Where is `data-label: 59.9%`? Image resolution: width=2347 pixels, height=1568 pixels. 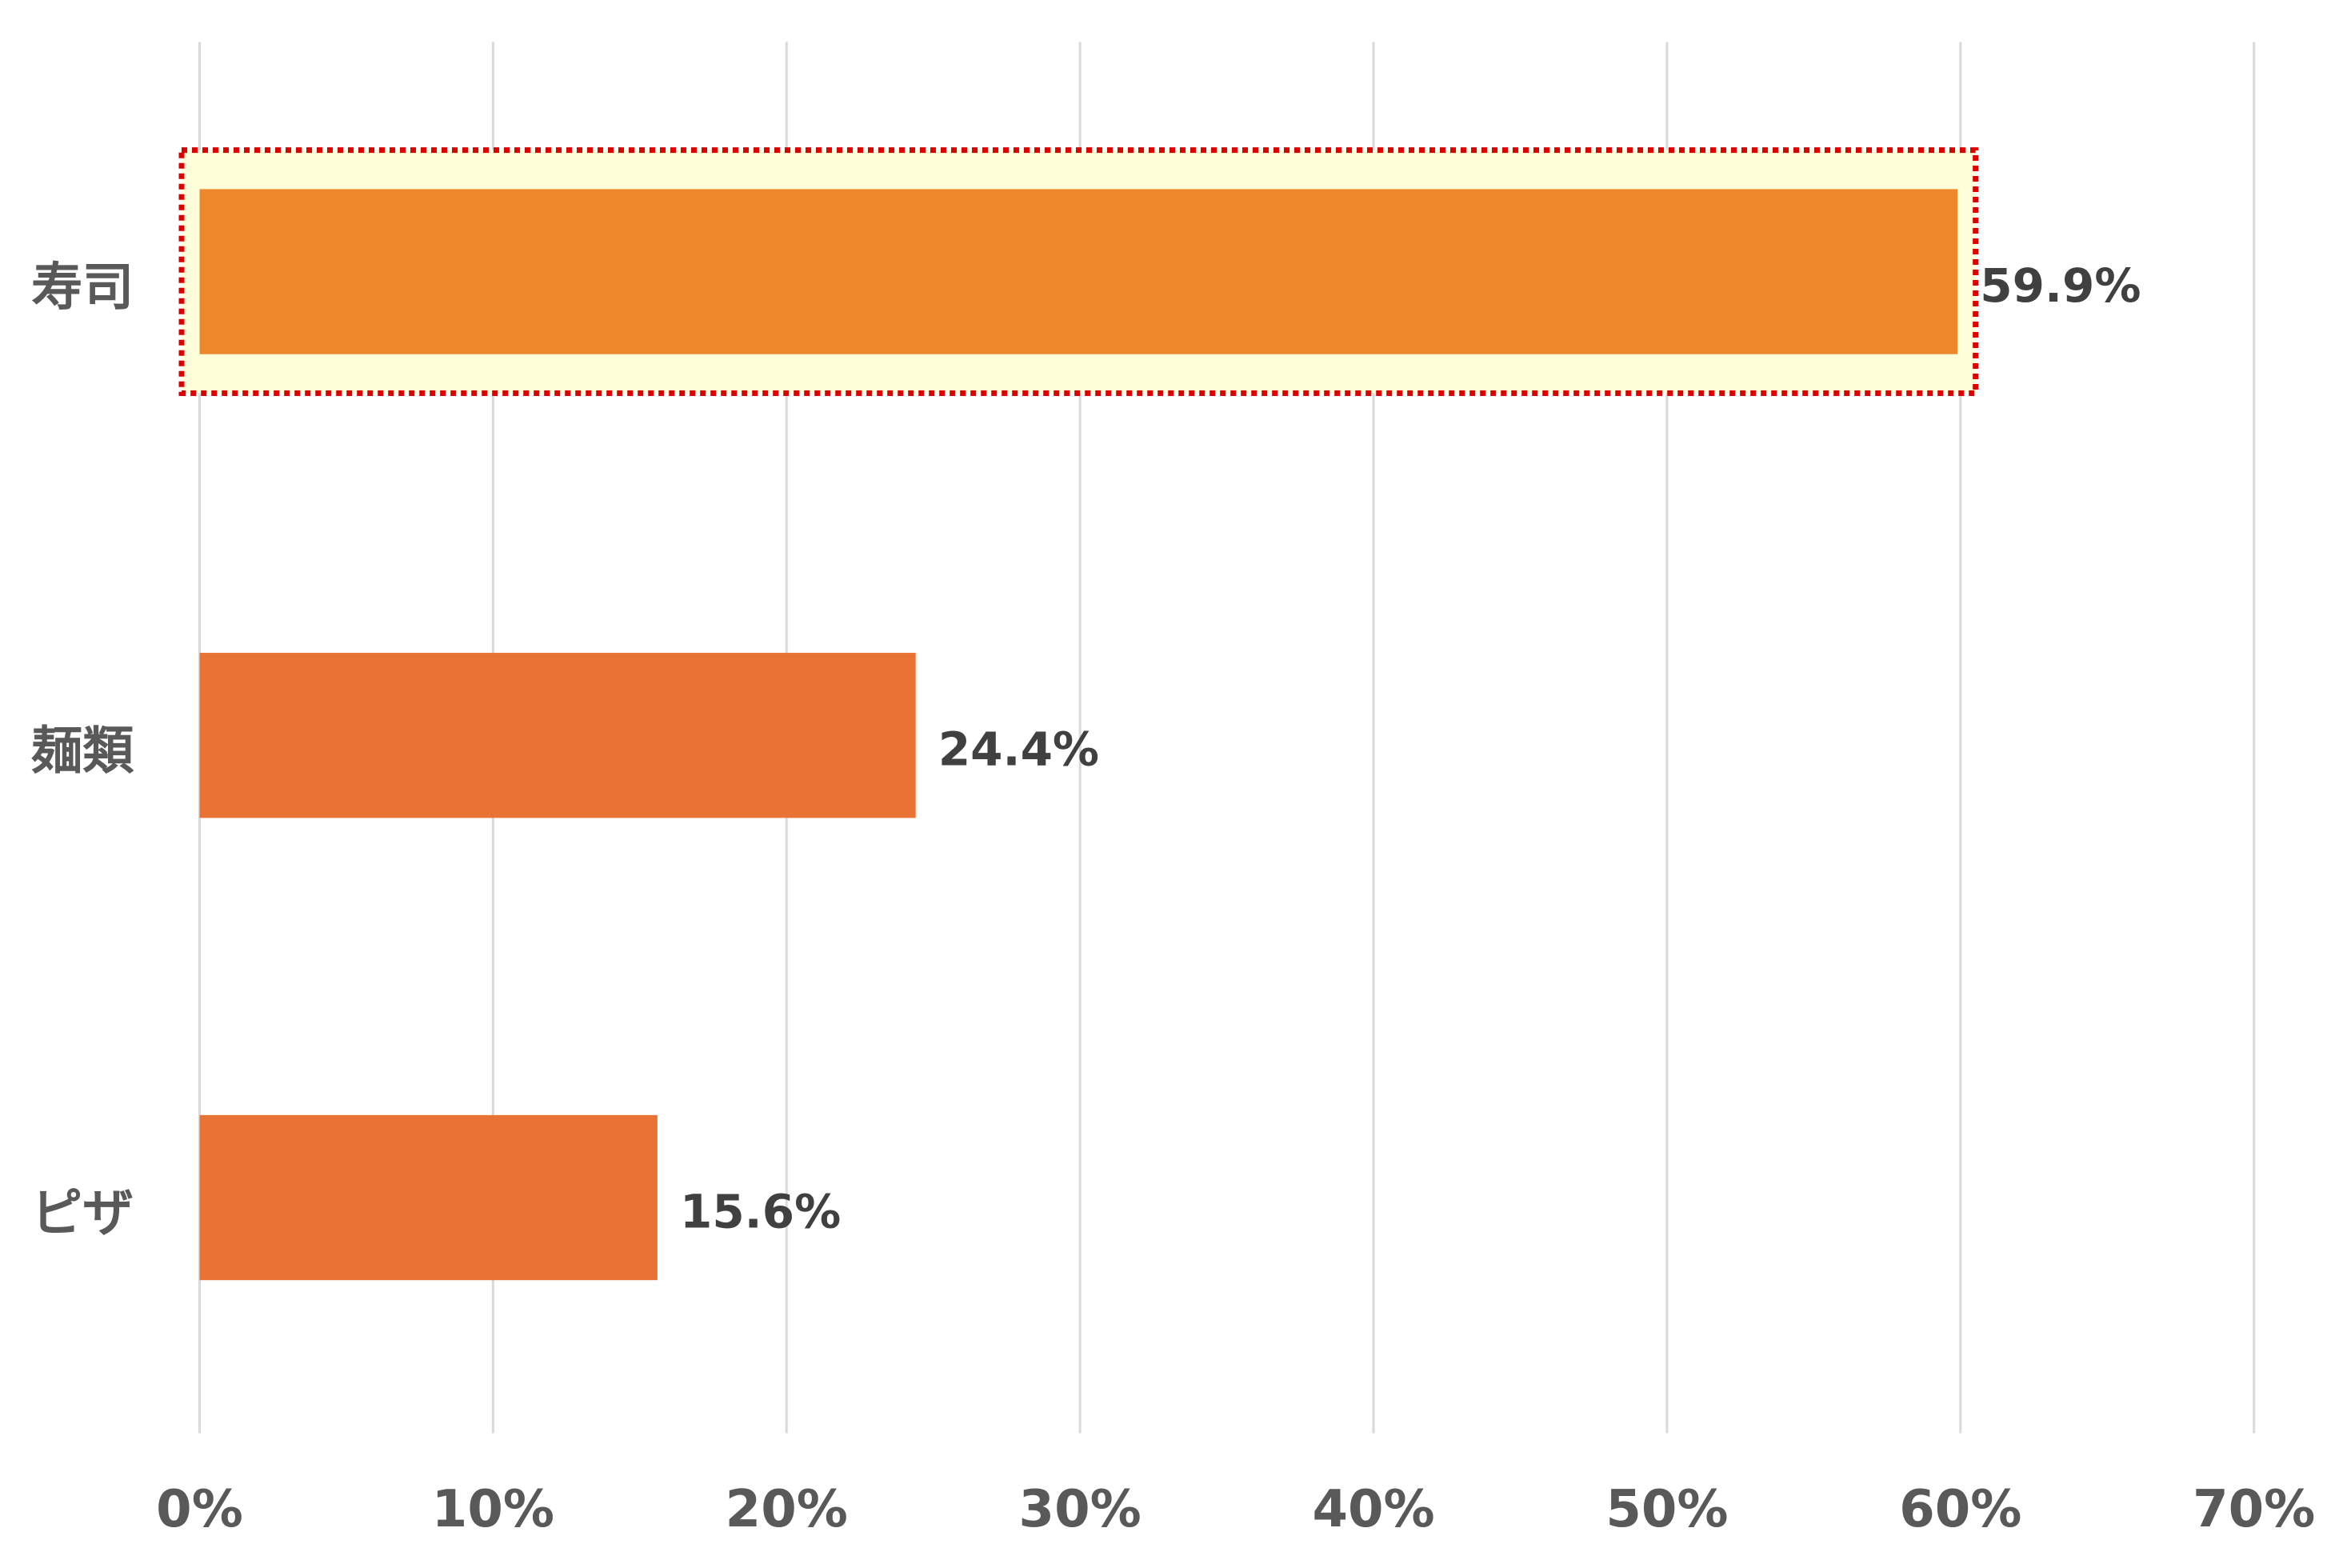 data-label: 59.9% is located at coordinates (2061, 285).